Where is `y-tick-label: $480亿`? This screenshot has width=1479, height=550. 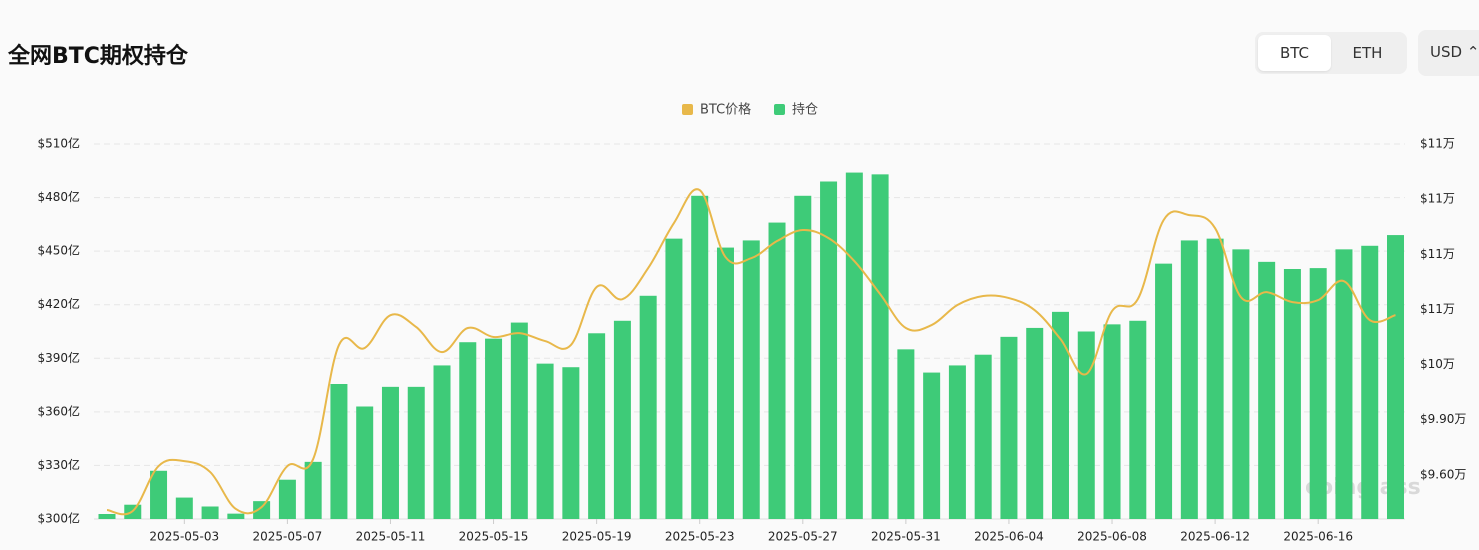
y-tick-label: $480亿 is located at coordinates (58, 196).